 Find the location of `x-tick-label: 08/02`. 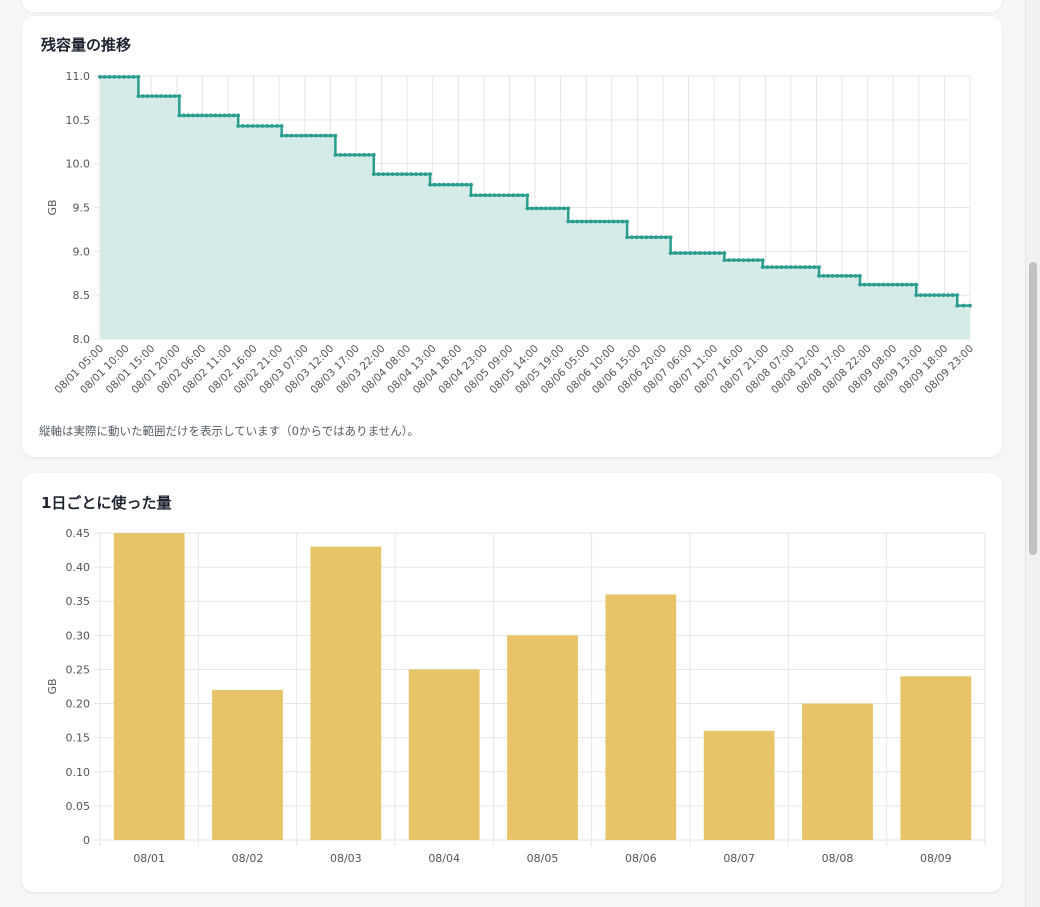

x-tick-label: 08/02 is located at coordinates (248, 858).